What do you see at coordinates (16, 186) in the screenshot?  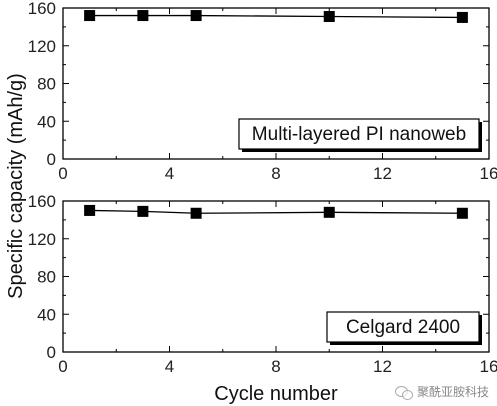 I see `shared-y-axis-label: Specific capacity (mAh/g)` at bounding box center [16, 186].